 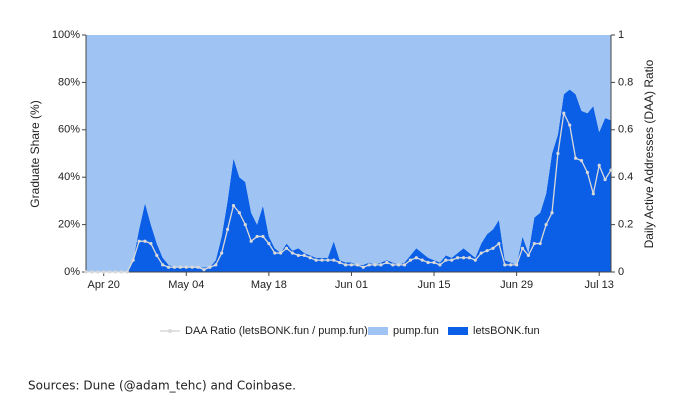 What do you see at coordinates (416, 331) in the screenshot?
I see `legend-label: pump.fun` at bounding box center [416, 331].